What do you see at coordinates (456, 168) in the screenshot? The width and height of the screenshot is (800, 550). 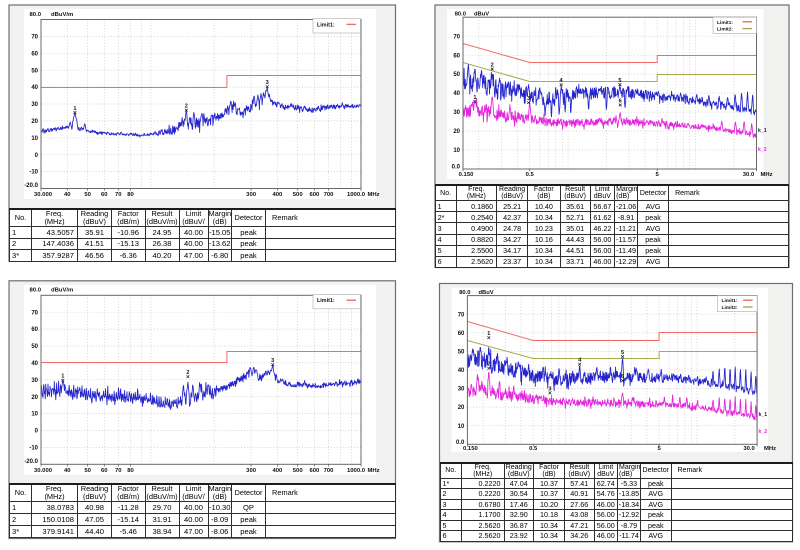 I see `svg-text: 0.0` at bounding box center [456, 168].